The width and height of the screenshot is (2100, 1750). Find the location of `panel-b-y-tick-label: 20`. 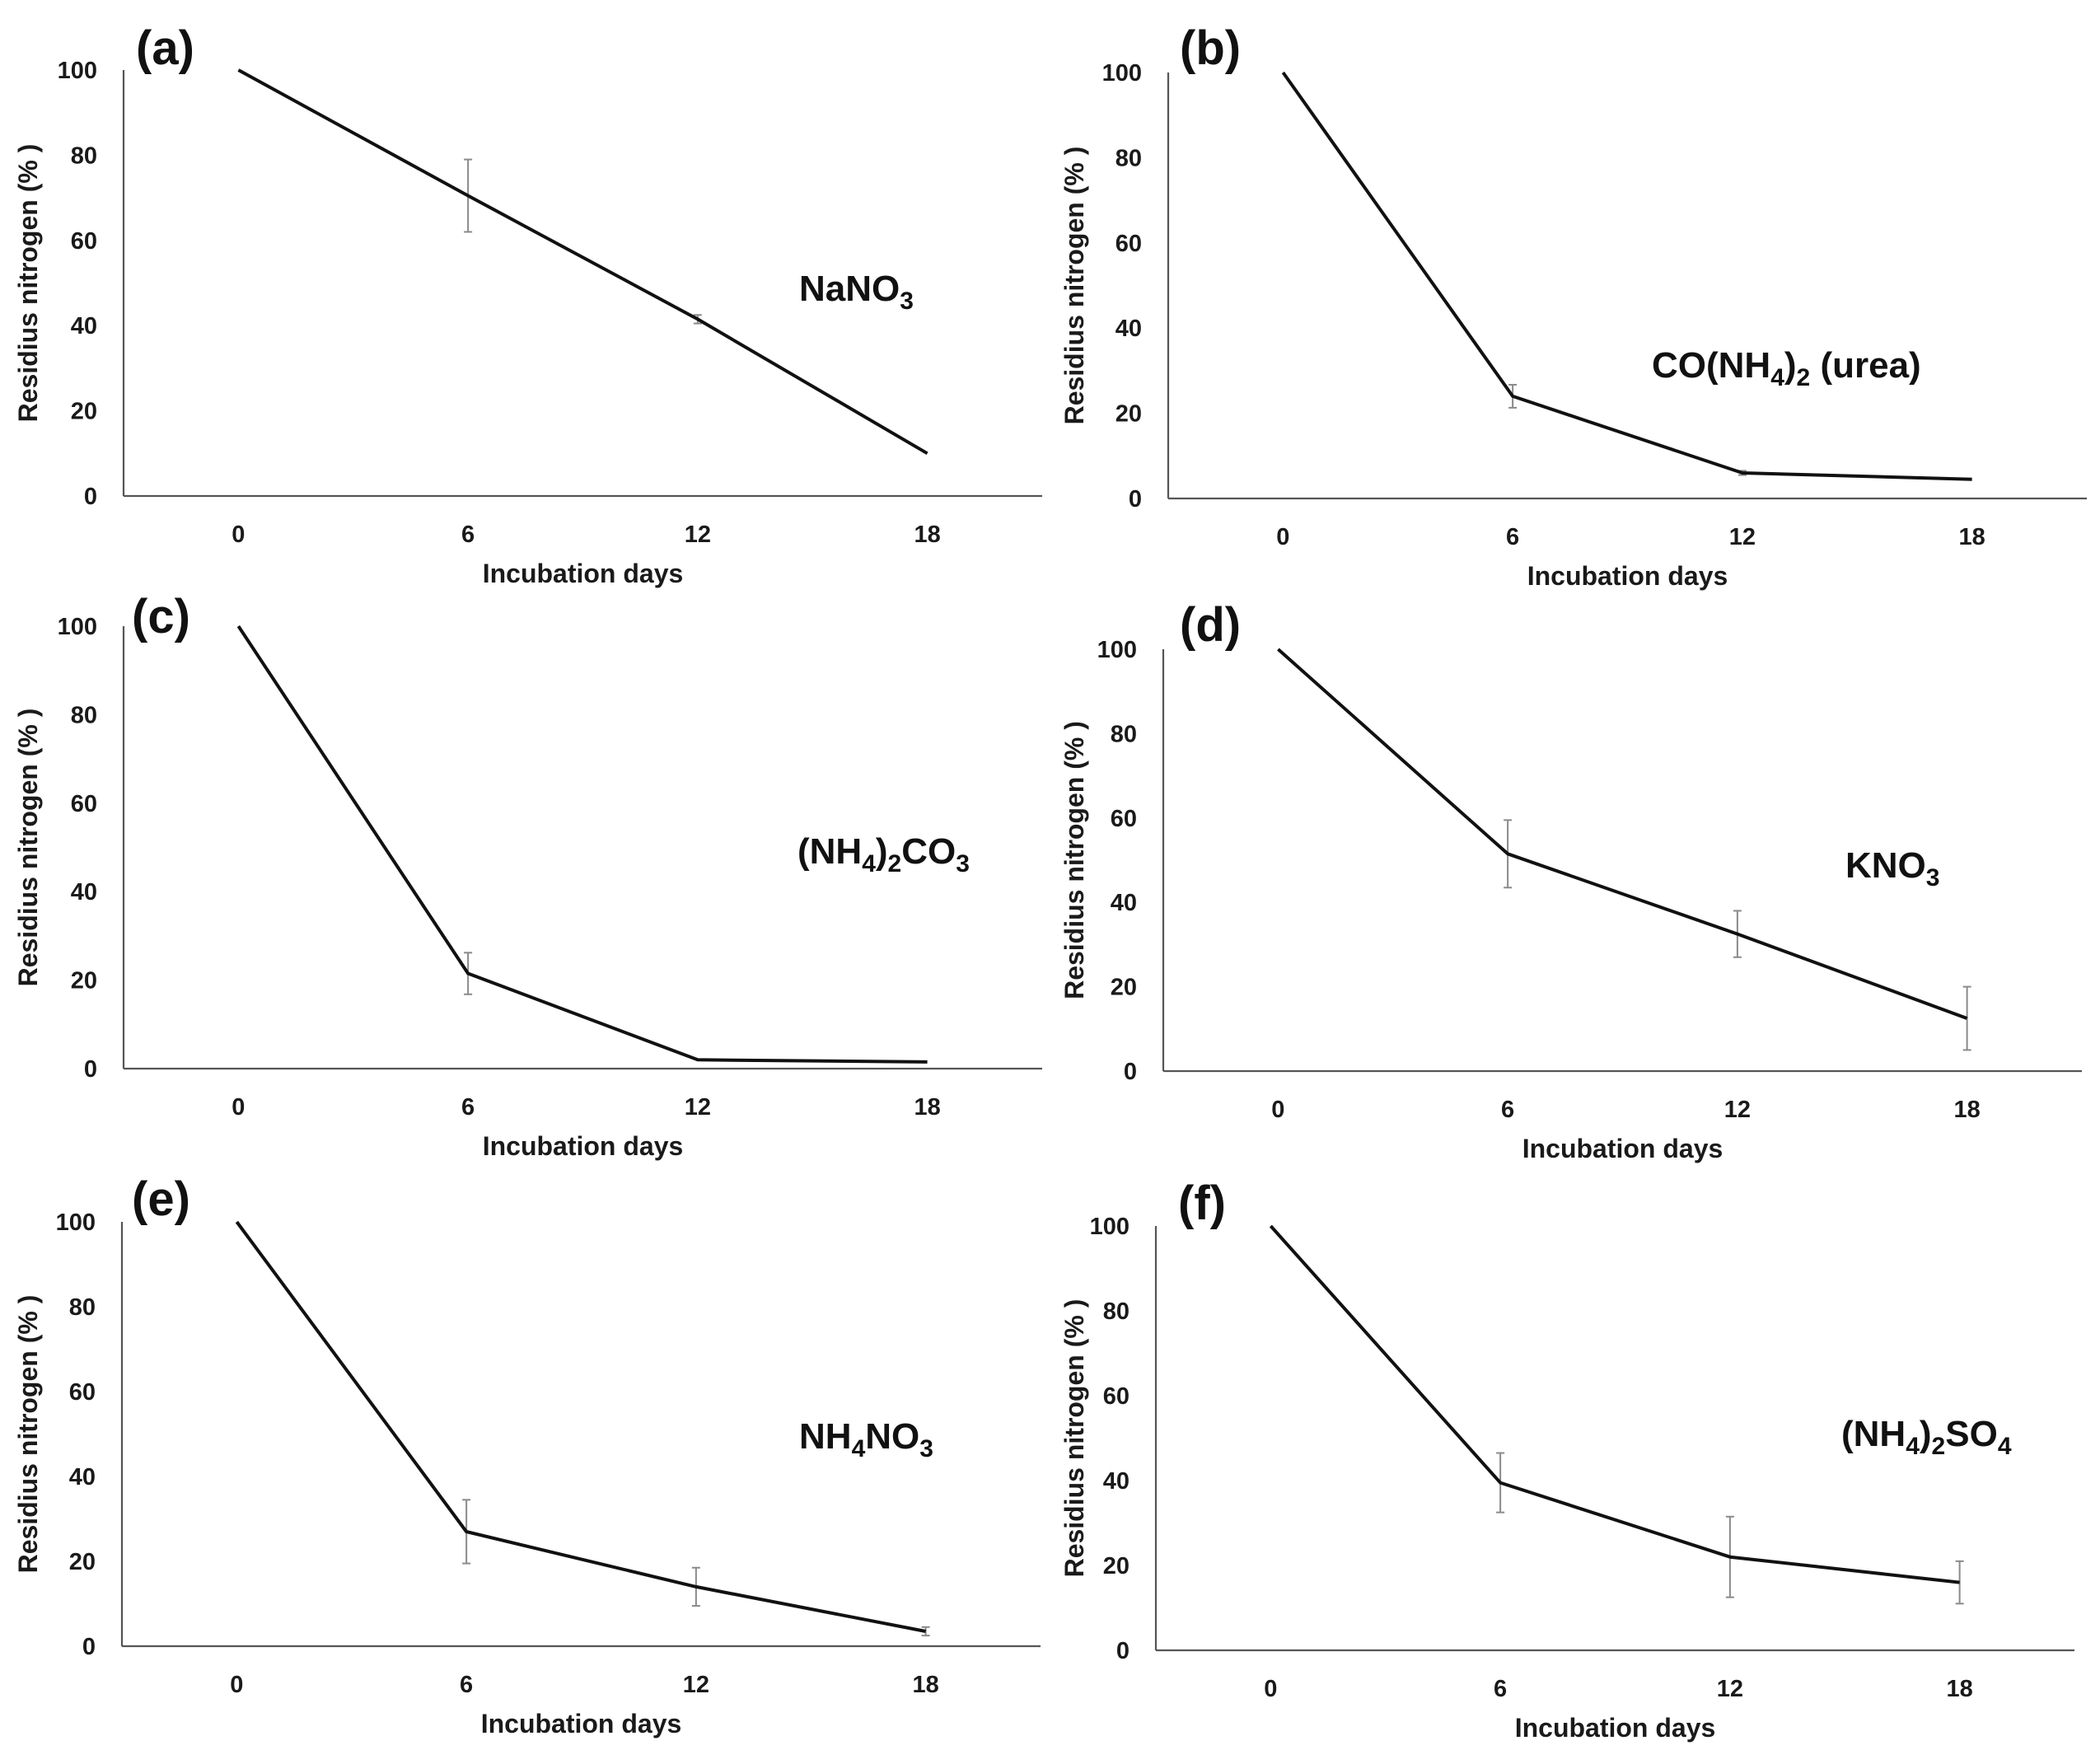

panel-b-y-tick-label: 20 is located at coordinates (1128, 415).